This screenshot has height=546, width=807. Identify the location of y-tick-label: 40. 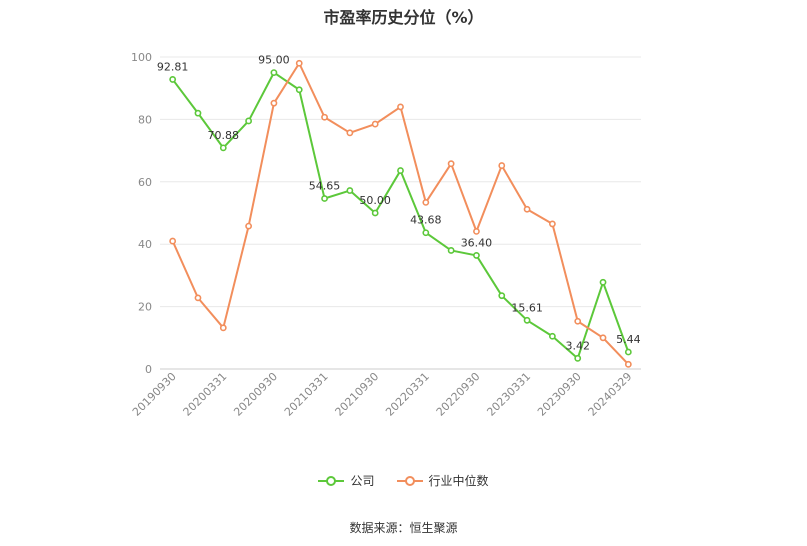
(145, 244).